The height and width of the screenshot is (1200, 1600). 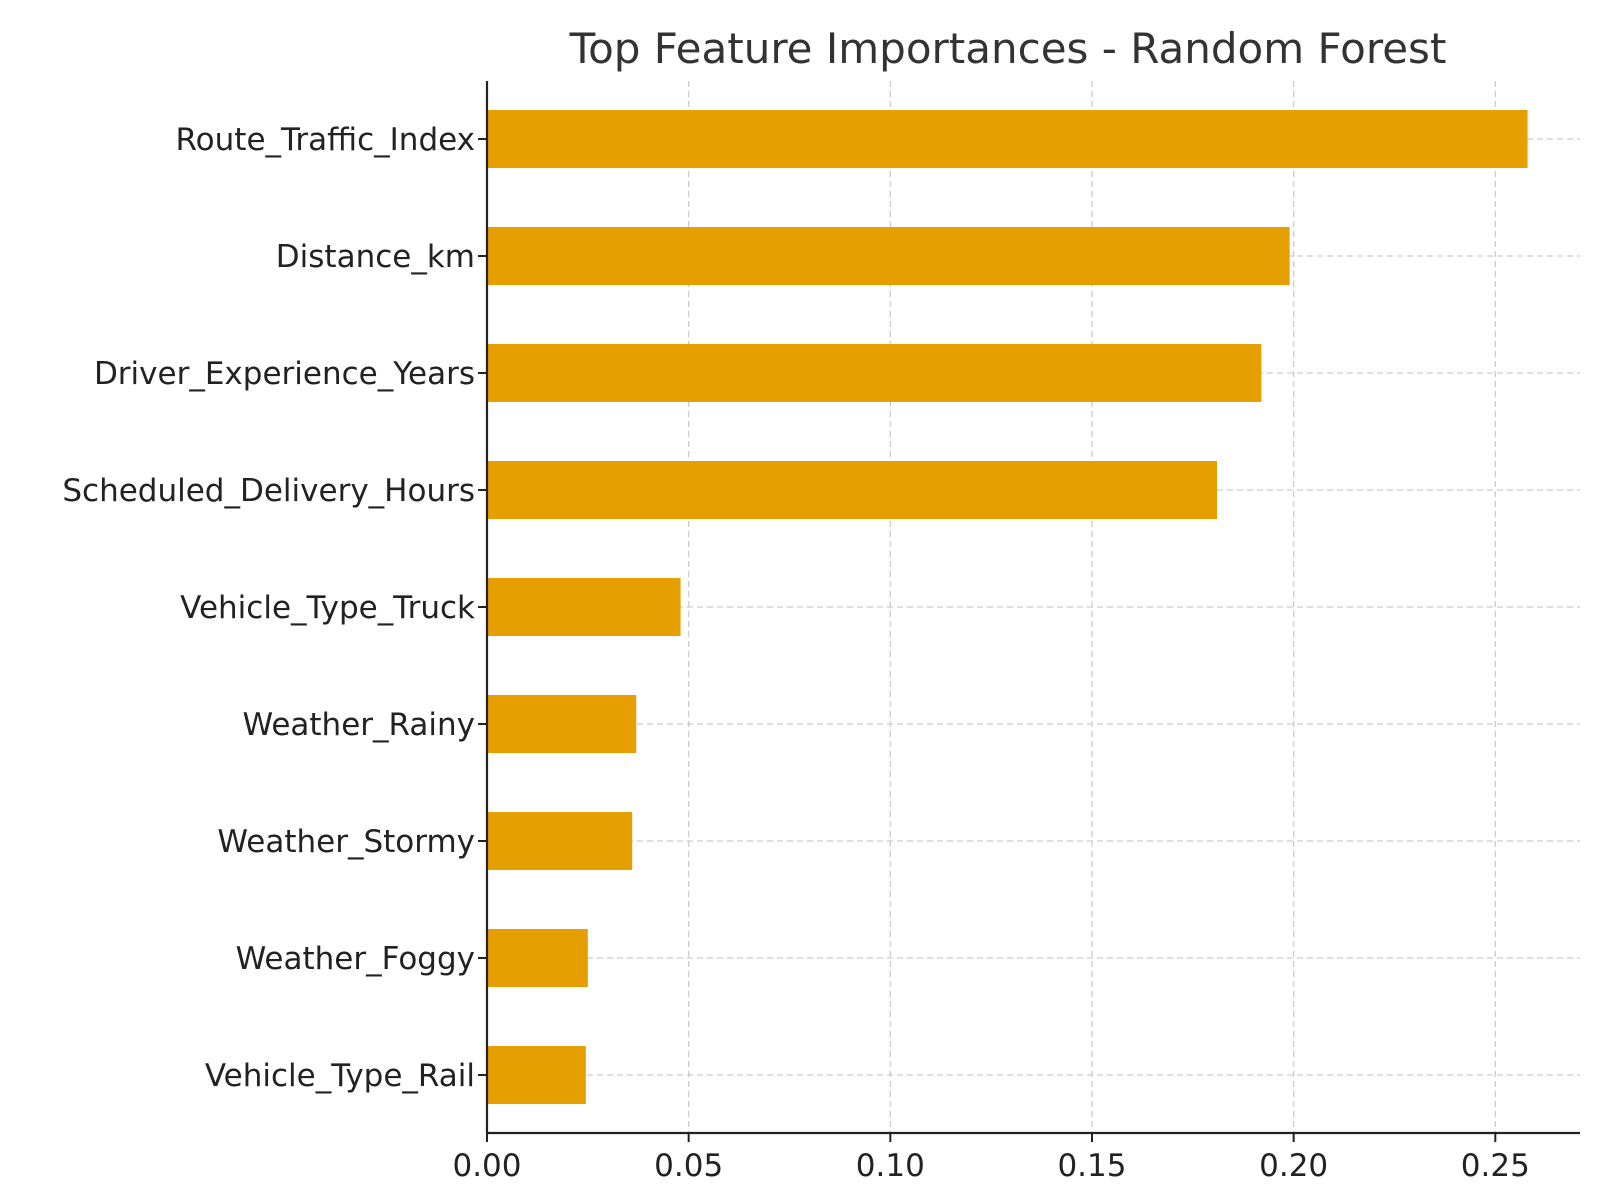 What do you see at coordinates (890, 1166) in the screenshot?
I see `x-tick-label: 0.10` at bounding box center [890, 1166].